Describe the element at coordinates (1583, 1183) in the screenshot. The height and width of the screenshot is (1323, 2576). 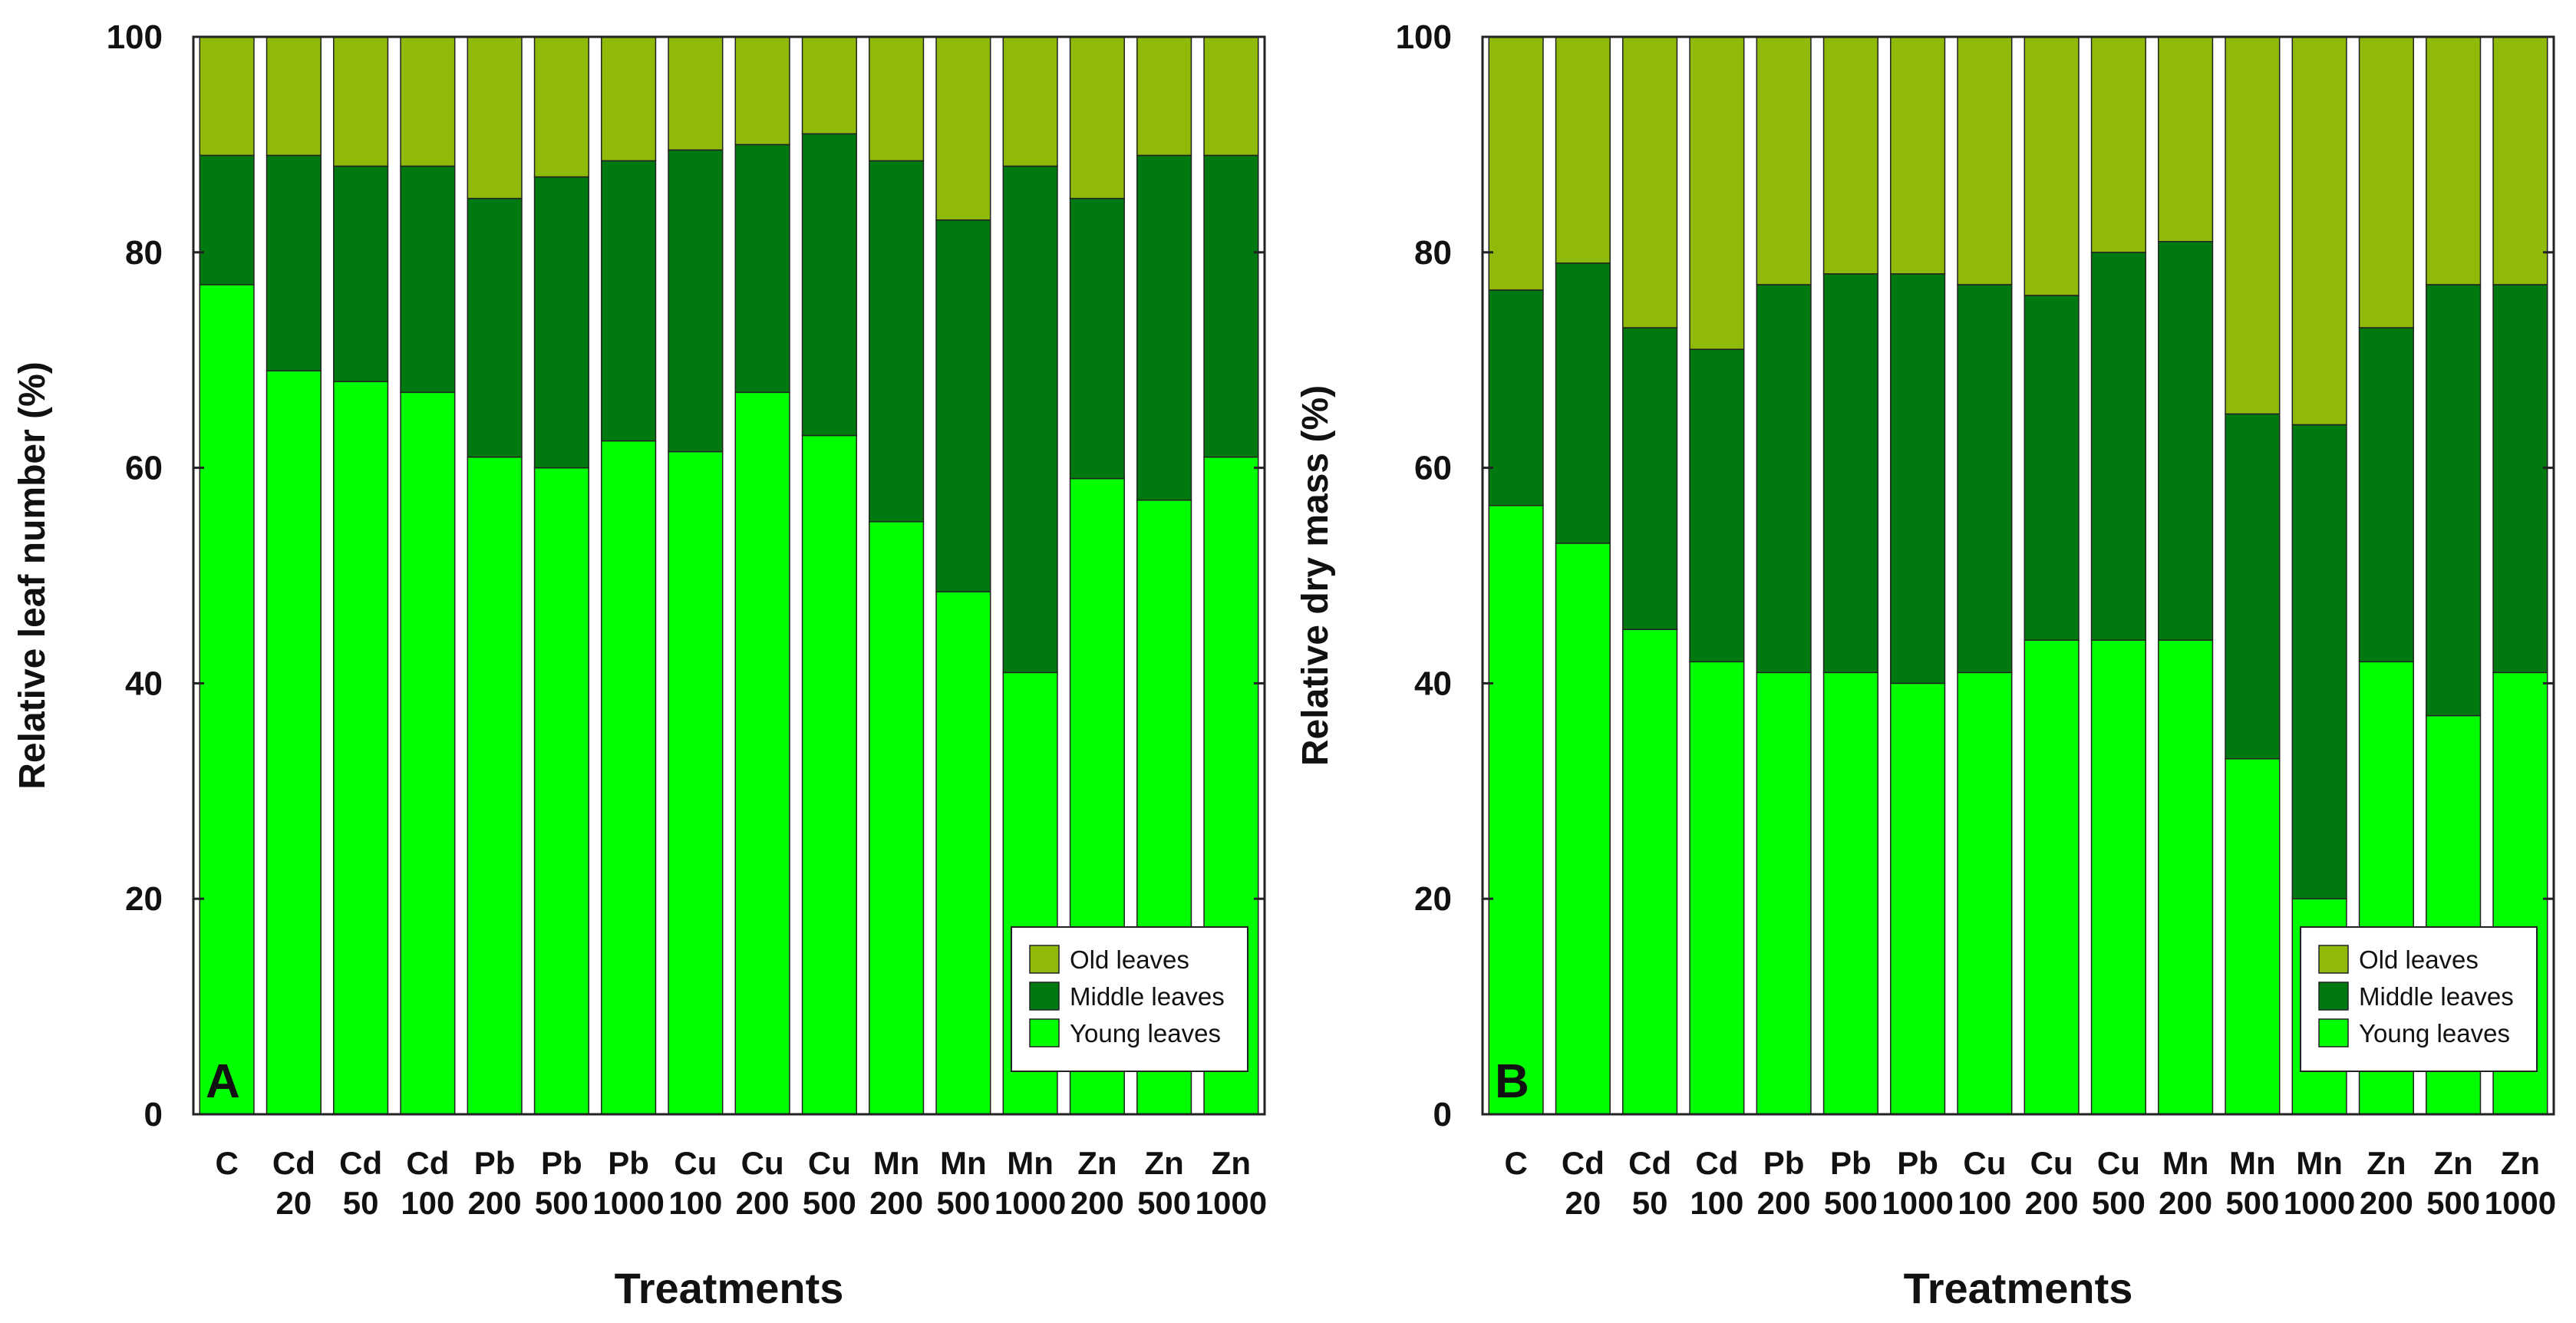
I see `x-tick-label: Cd 20` at that location.